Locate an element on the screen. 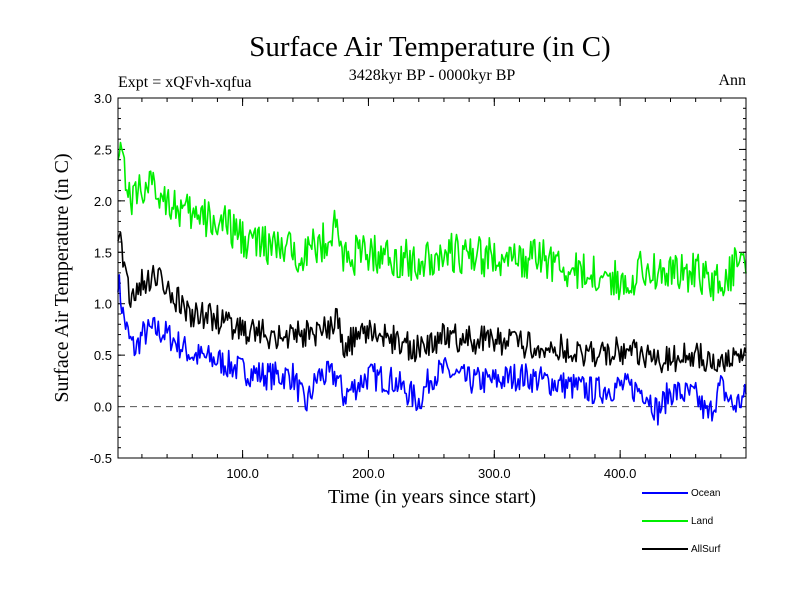 This screenshot has height=600, width=800. y-tick-label: 1.0 is located at coordinates (103, 304).